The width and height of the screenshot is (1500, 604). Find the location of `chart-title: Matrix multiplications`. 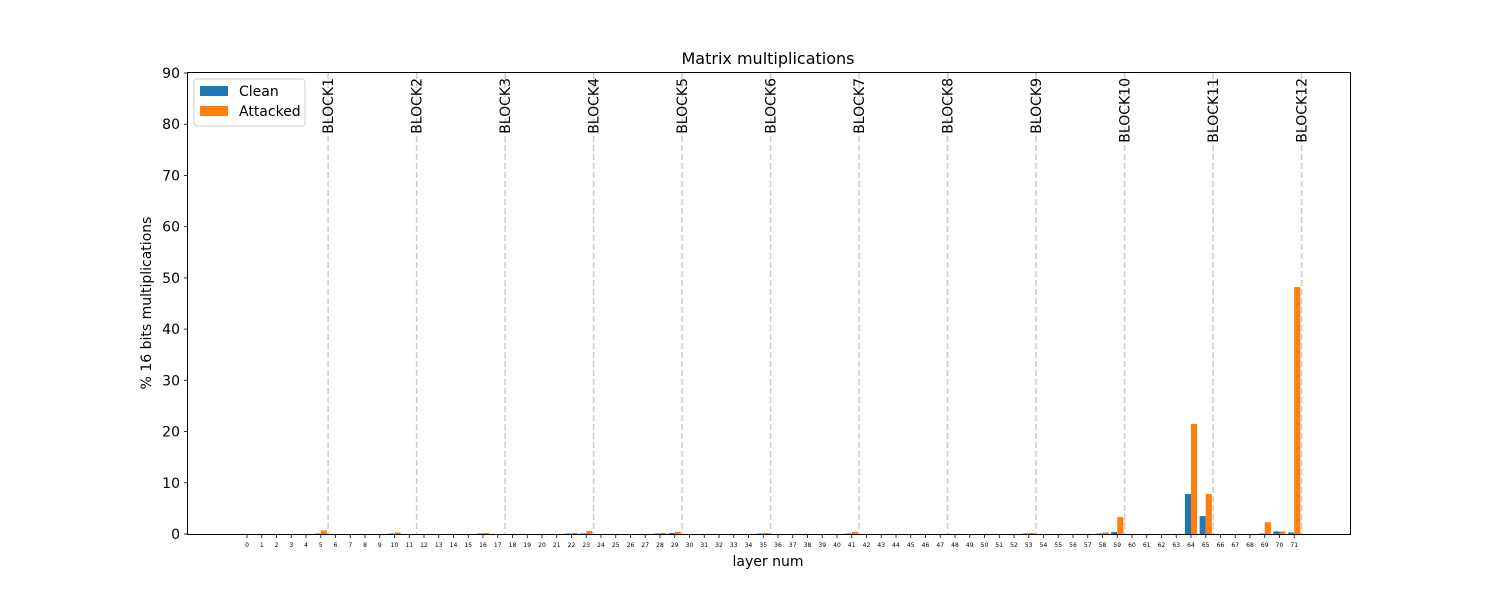

chart-title: Matrix multiplications is located at coordinates (768, 58).